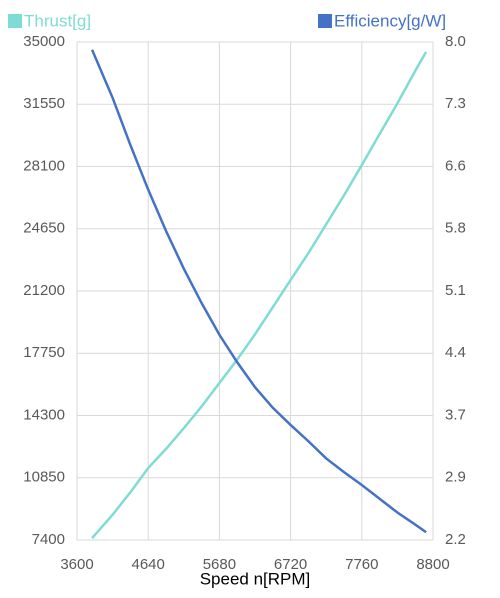 Image resolution: width=500 pixels, height=598 pixels. What do you see at coordinates (455, 414) in the screenshot?
I see `y2-tick-label: 3.7` at bounding box center [455, 414].